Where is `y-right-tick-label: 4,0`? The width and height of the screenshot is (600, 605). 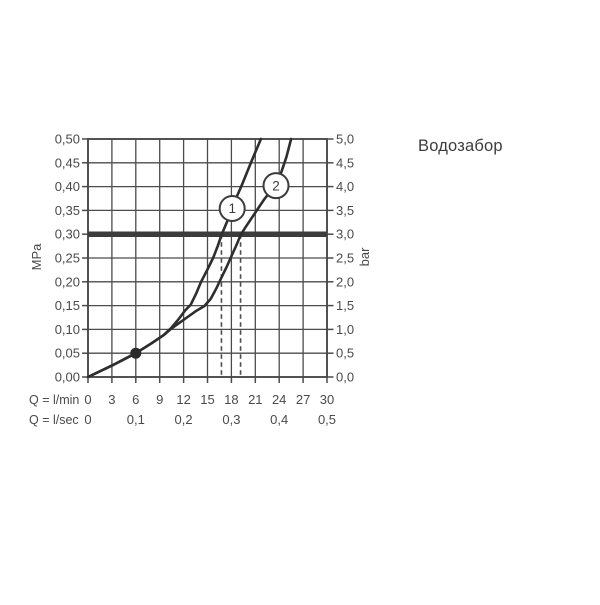 y-right-tick-label: 4,0 is located at coordinates (345, 186).